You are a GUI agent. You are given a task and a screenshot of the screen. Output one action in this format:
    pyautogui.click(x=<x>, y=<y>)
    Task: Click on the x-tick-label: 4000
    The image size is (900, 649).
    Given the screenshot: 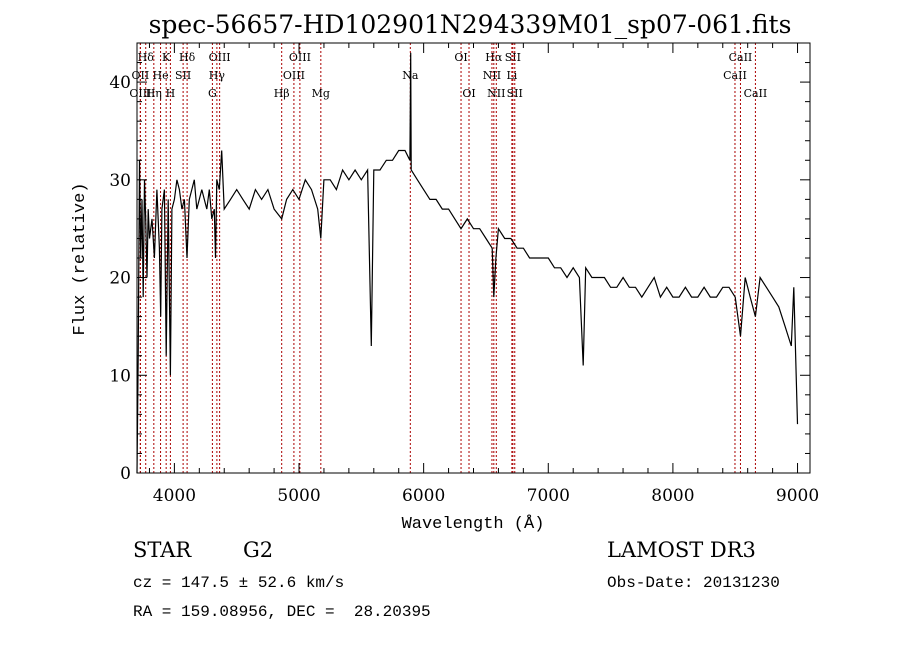 What is the action you would take?
    pyautogui.click(x=174, y=496)
    